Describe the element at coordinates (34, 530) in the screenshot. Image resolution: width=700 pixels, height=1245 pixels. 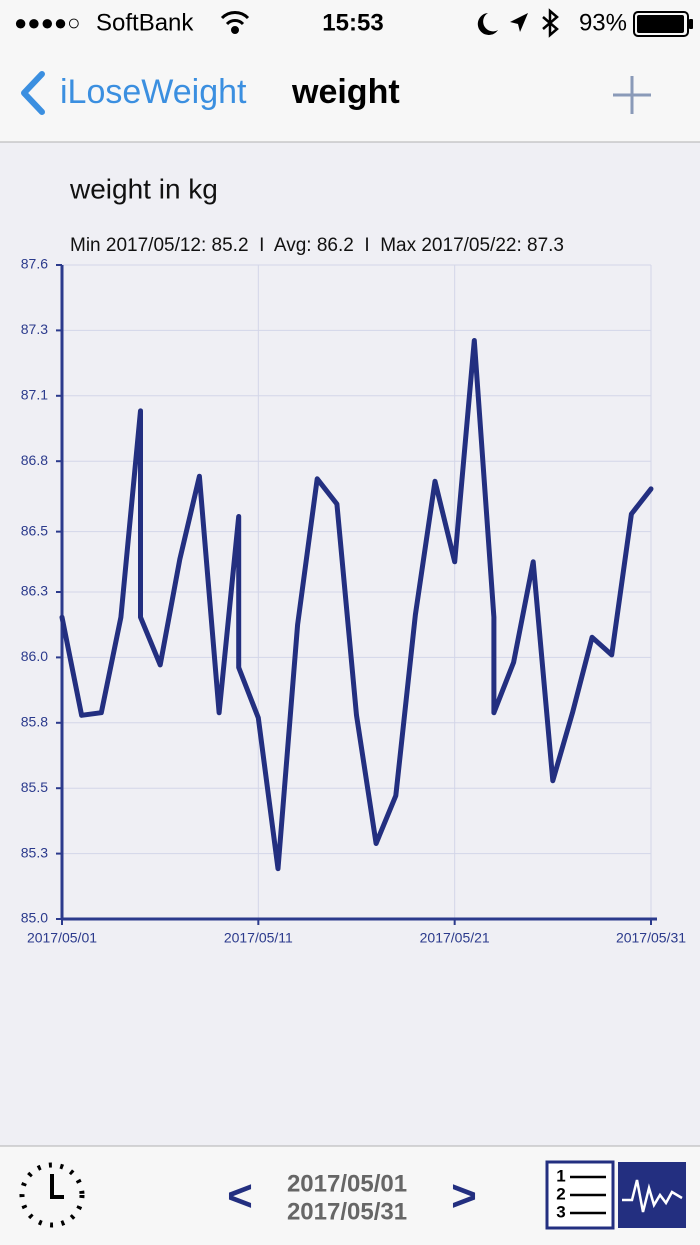
I see `y-tick-label: 86.5` at that location.